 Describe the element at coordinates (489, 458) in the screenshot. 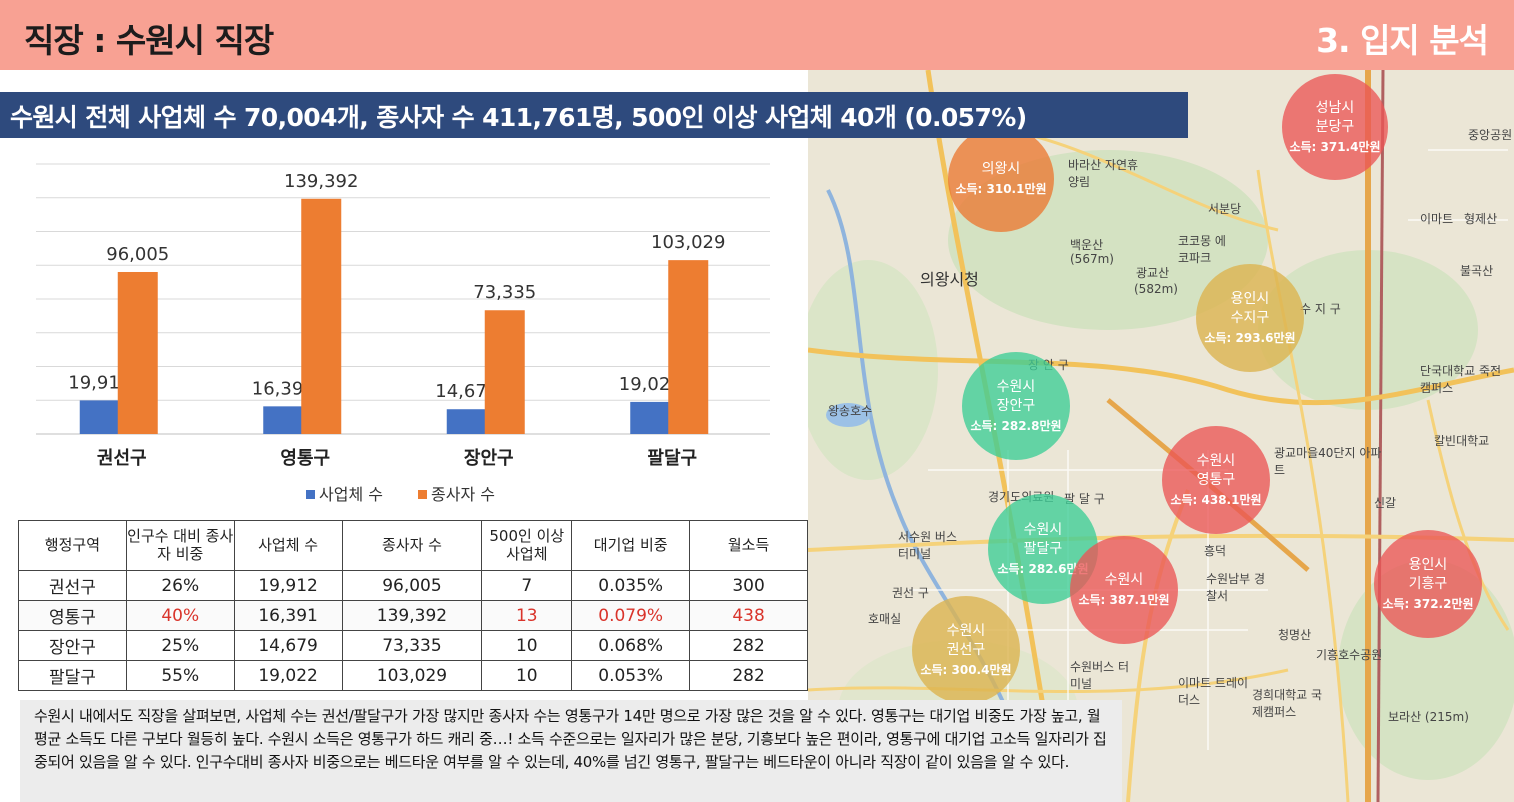

I see `chart-category-label: 장안구` at that location.